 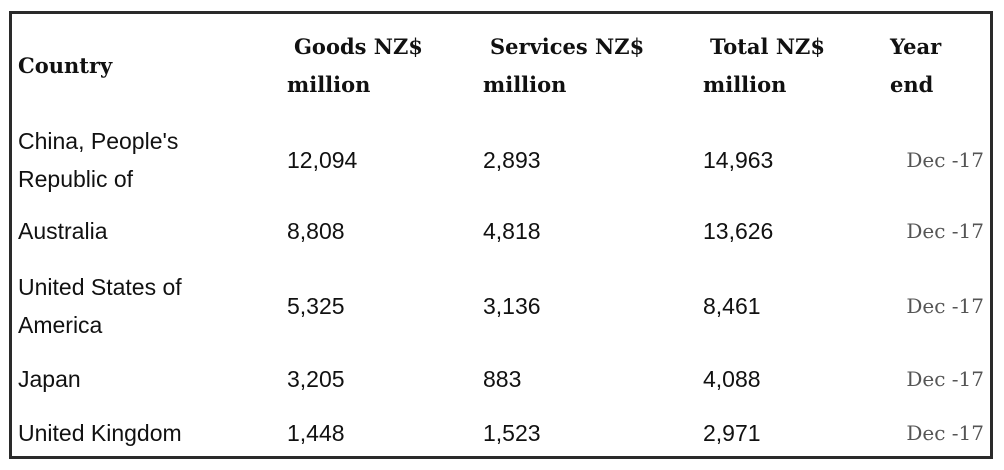 I want to click on goods-value: 3,205, so click(x=316, y=379).